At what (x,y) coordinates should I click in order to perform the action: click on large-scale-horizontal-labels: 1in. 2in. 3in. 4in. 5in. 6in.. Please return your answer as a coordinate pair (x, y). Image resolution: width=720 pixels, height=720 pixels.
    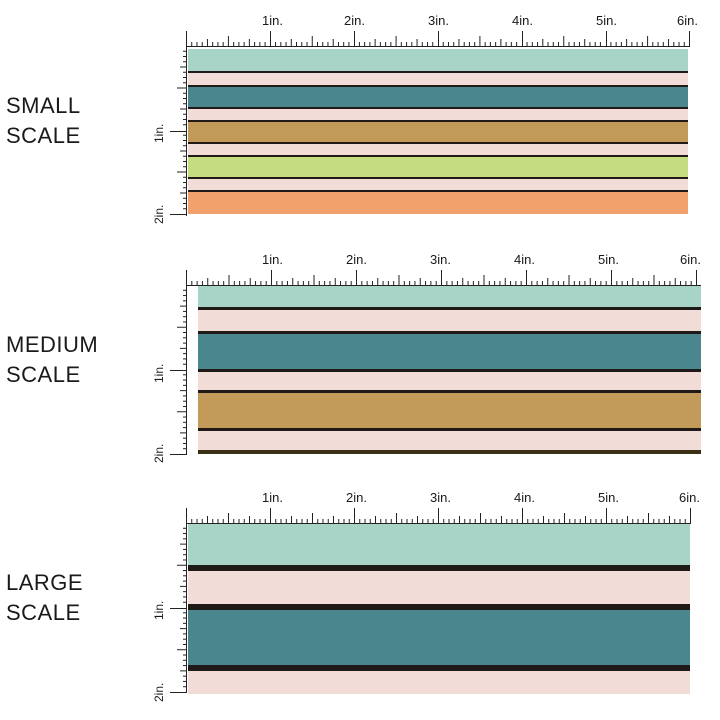
    Looking at the image, I should click on (481, 497).